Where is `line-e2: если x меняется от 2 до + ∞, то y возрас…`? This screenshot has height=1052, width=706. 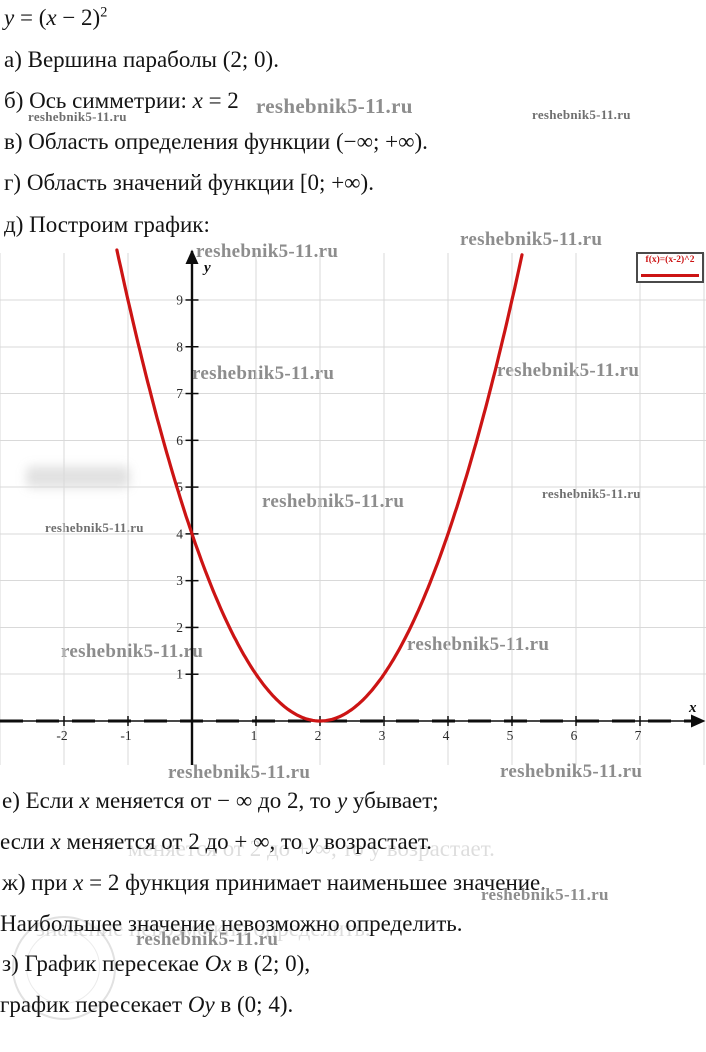
line-e2: если x меняется от 2 до + ∞, то y возрас… is located at coordinates (216, 841).